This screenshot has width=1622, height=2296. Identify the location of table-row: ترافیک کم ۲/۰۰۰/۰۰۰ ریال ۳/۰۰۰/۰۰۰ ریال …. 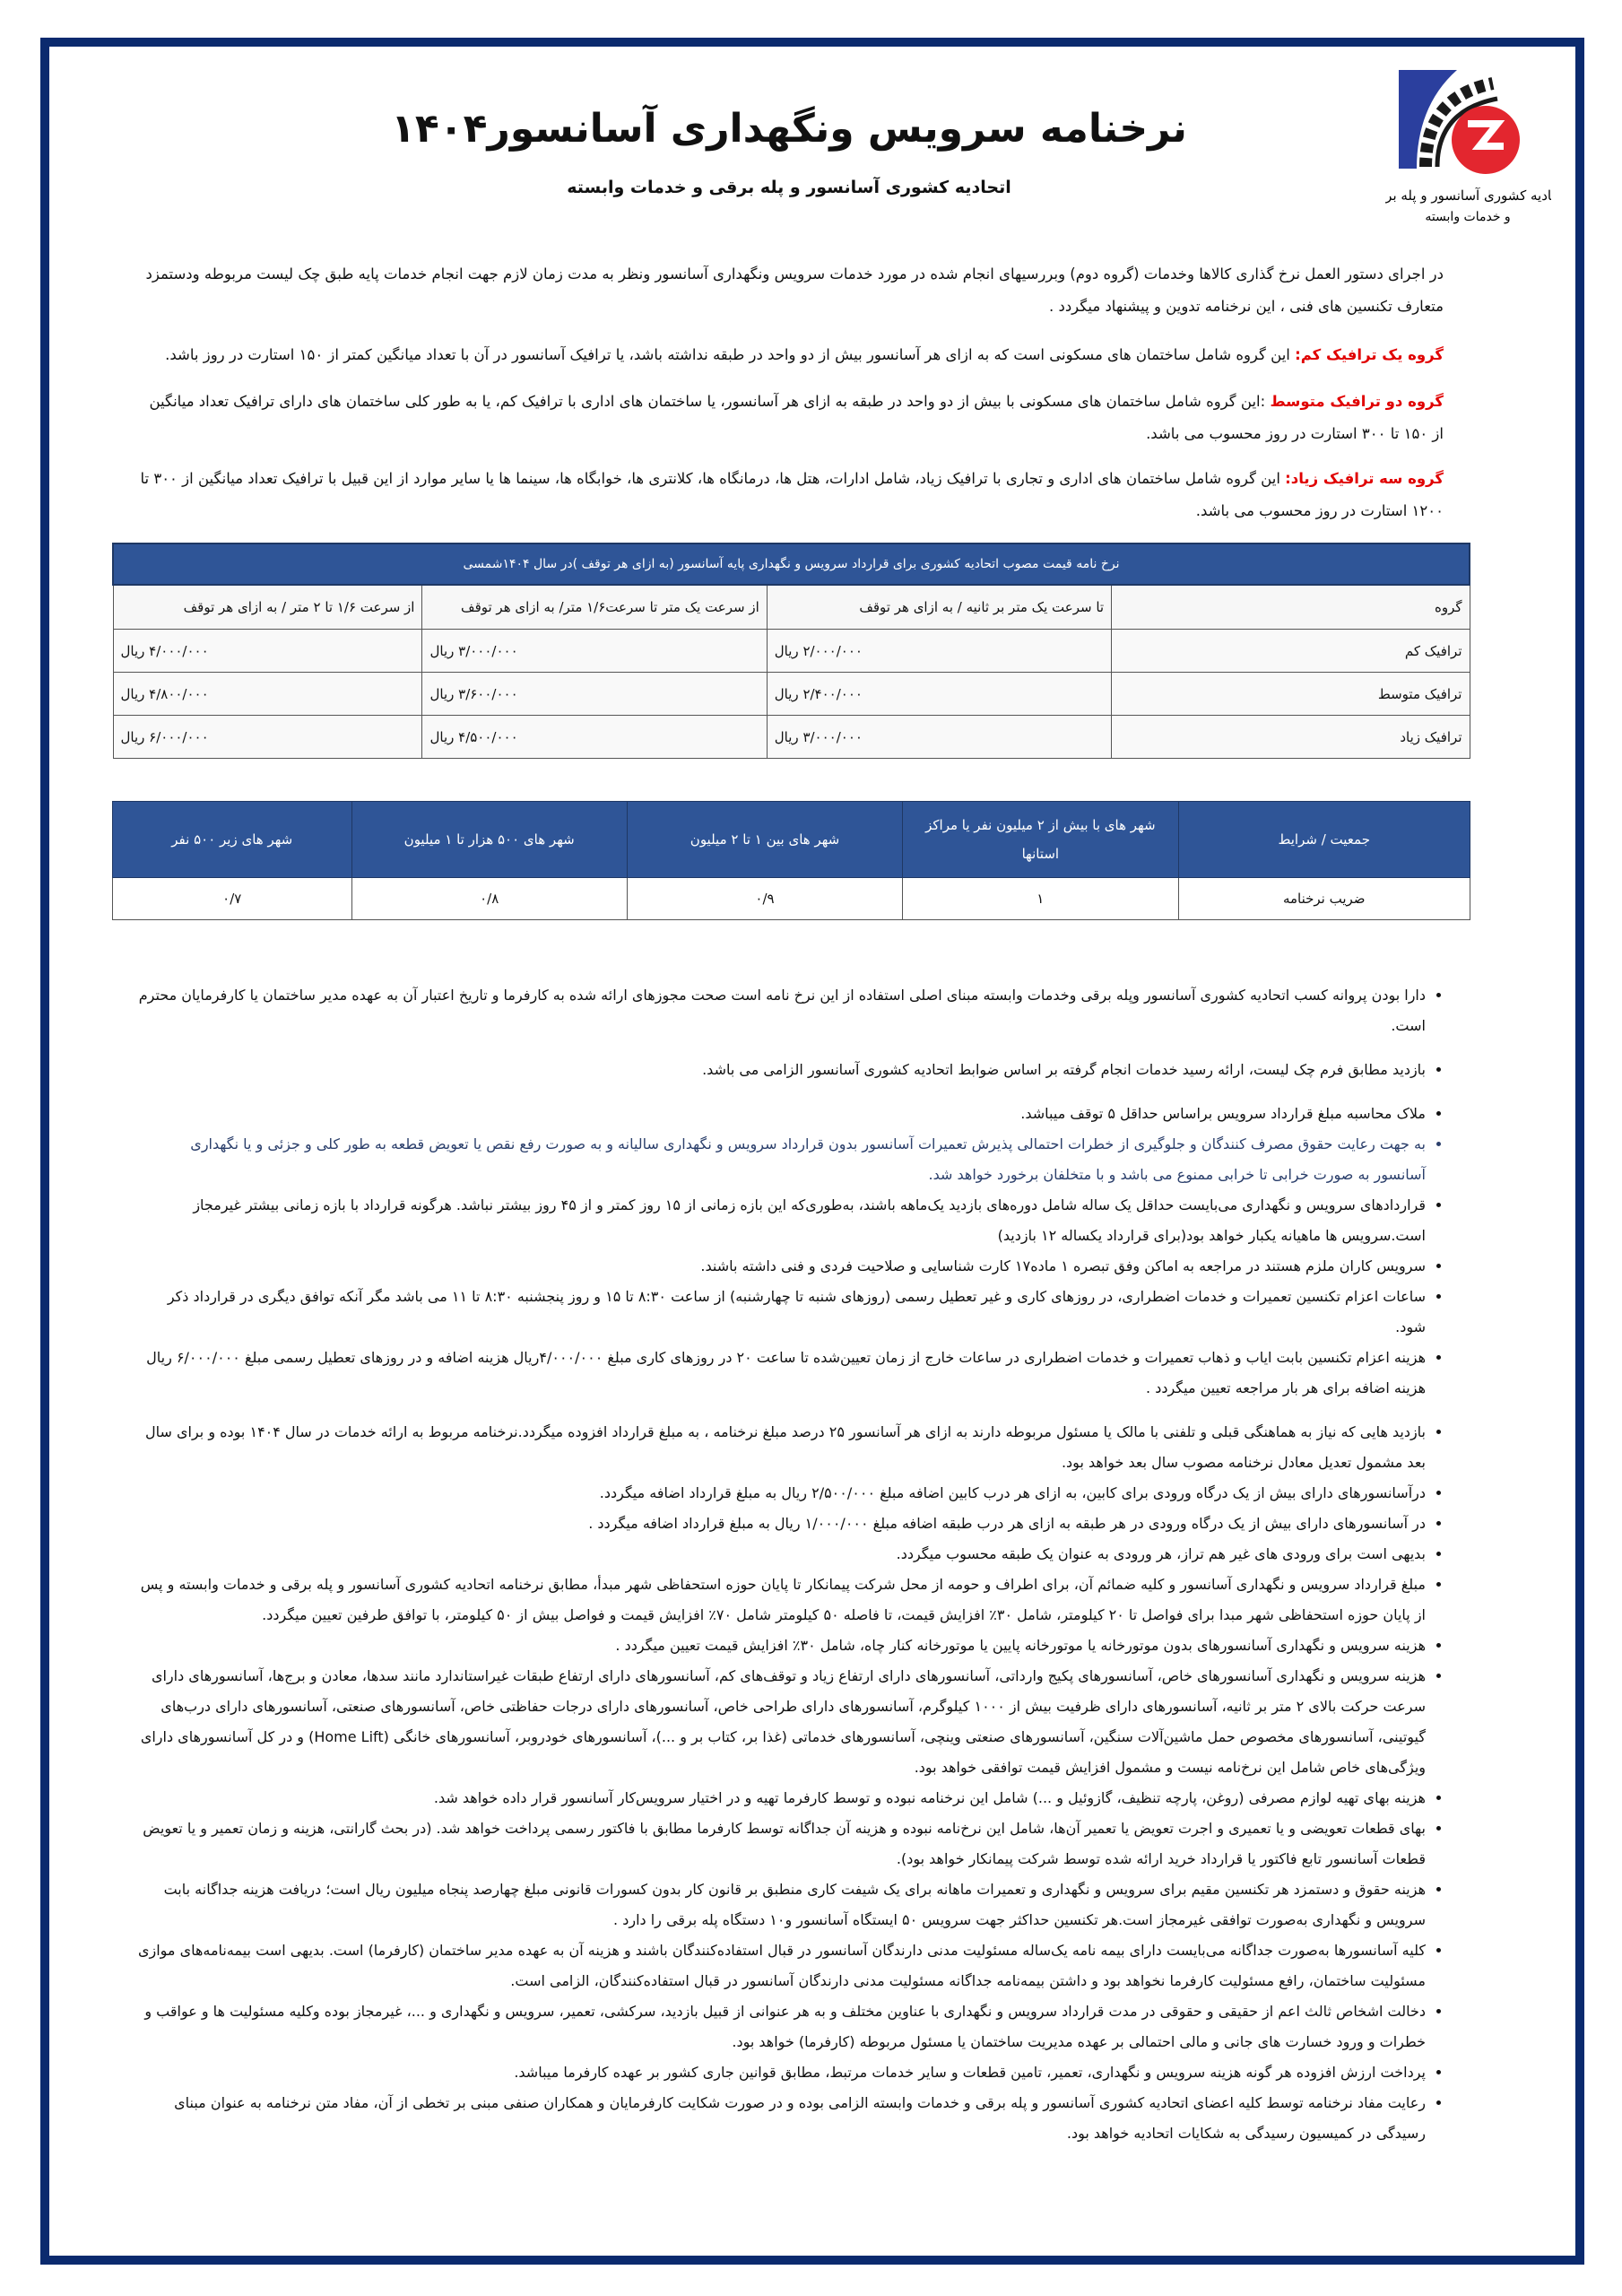
(791, 651).